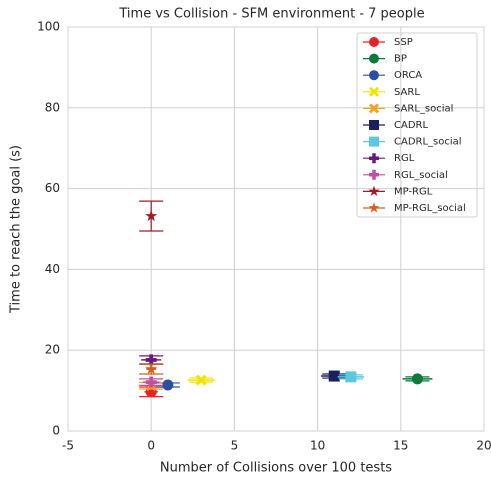 The width and height of the screenshot is (491, 481). What do you see at coordinates (235, 446) in the screenshot?
I see `x-tick-label: 5` at bounding box center [235, 446].